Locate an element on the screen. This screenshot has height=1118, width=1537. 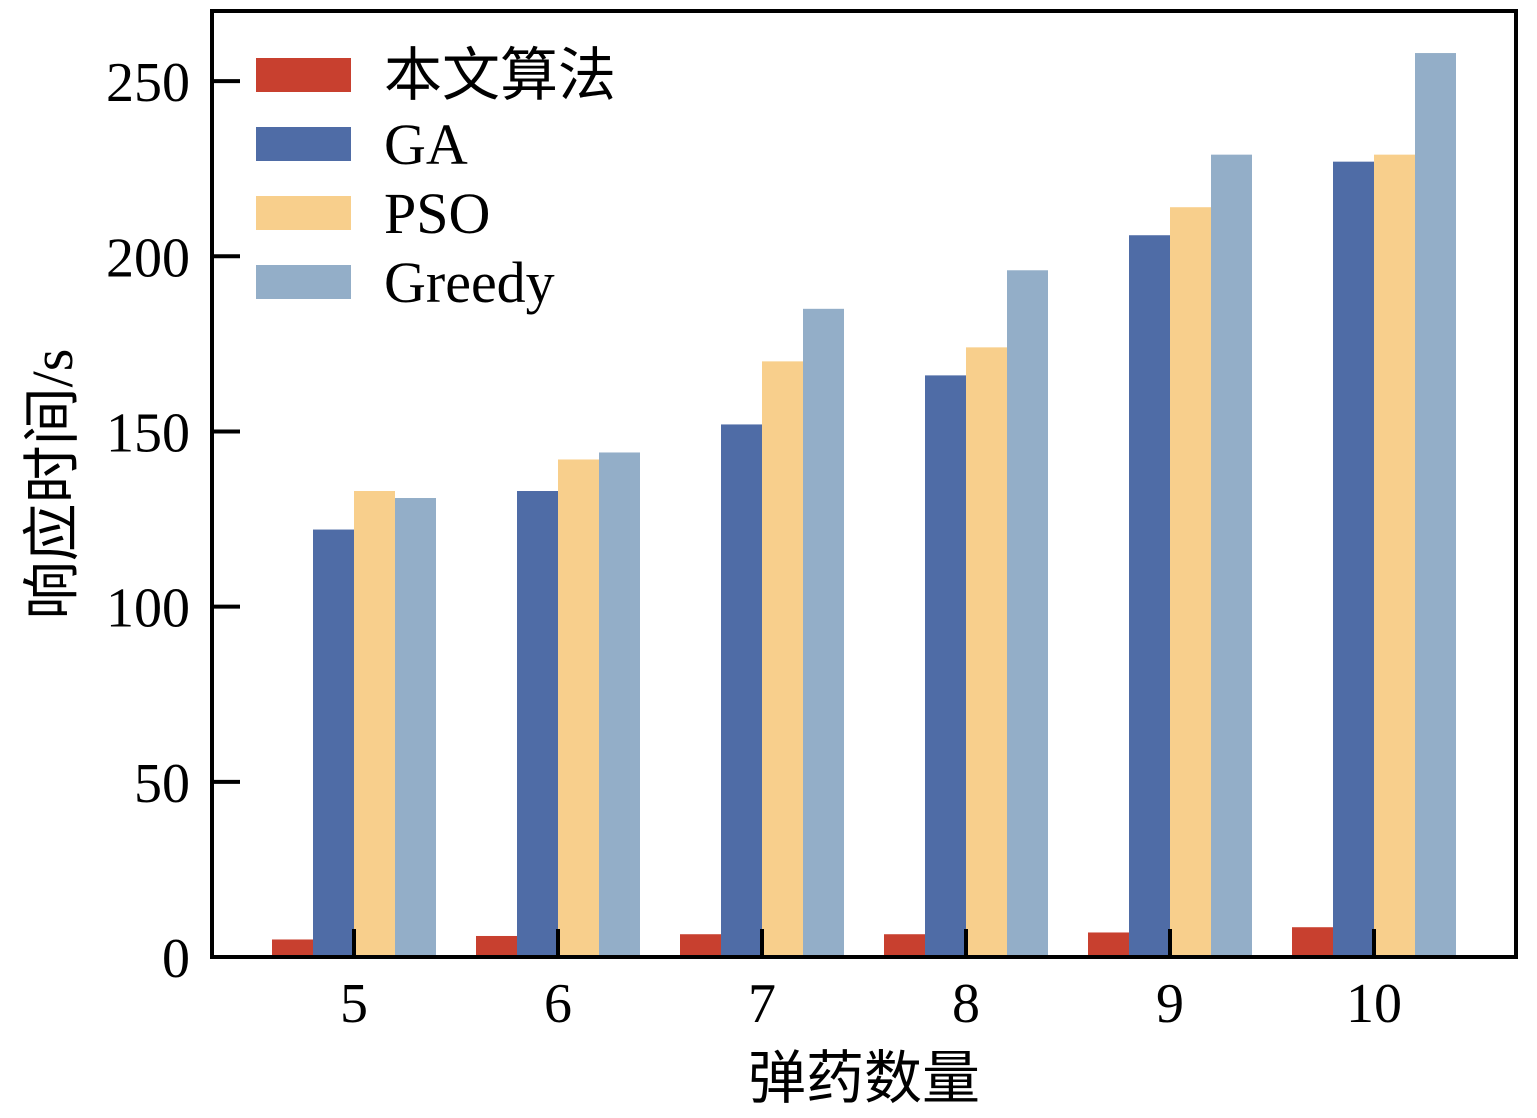
bar-本文算法-5 is located at coordinates (292, 948).